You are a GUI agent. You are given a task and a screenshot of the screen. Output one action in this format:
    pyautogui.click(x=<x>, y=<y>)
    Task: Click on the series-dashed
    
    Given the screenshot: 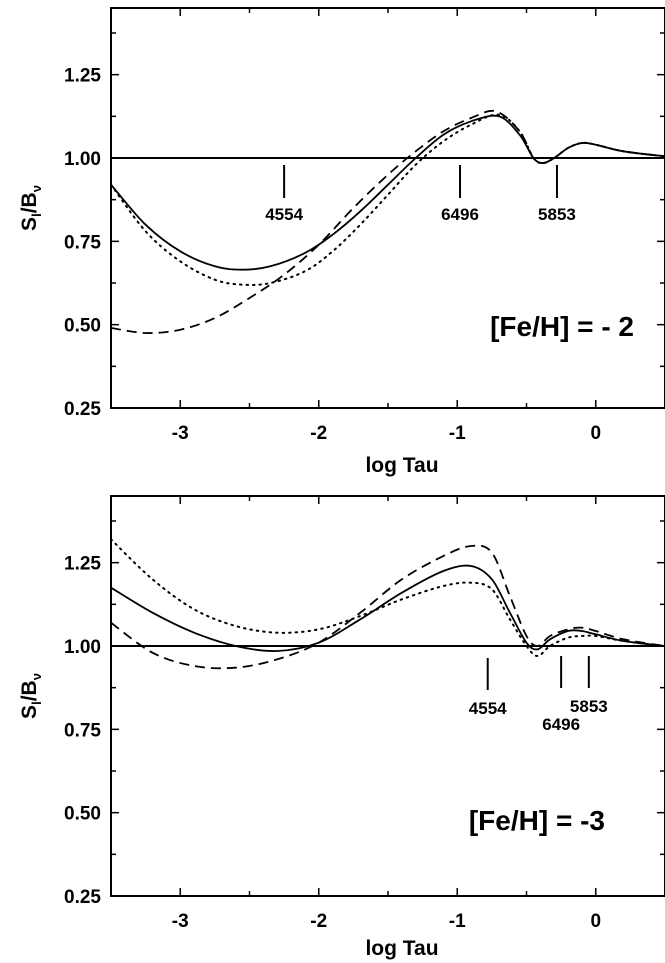 What is the action you would take?
    pyautogui.click(x=388, y=607)
    